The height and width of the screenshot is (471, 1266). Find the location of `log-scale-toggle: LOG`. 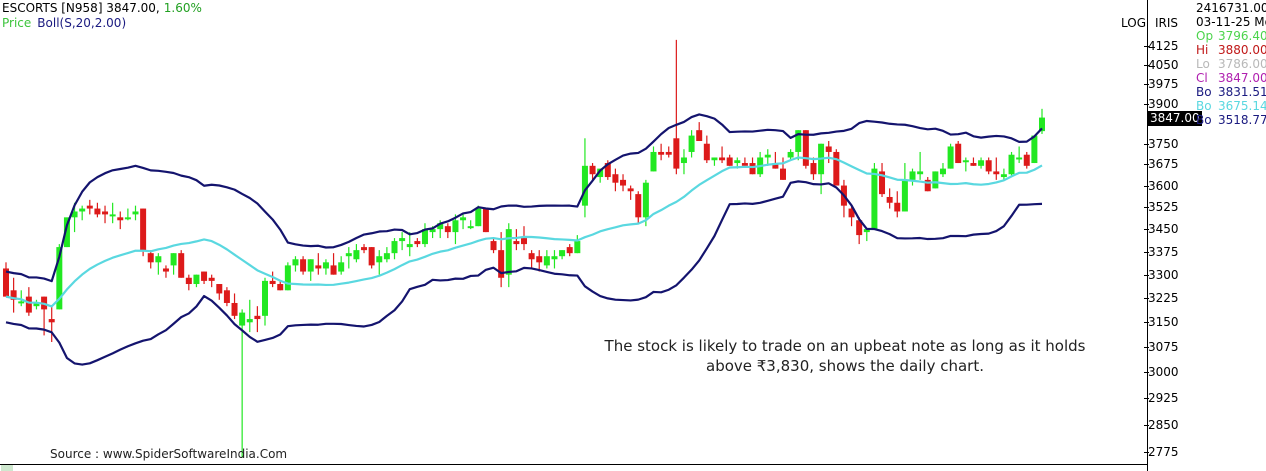

log-scale-toggle: LOG is located at coordinates (1134, 23).